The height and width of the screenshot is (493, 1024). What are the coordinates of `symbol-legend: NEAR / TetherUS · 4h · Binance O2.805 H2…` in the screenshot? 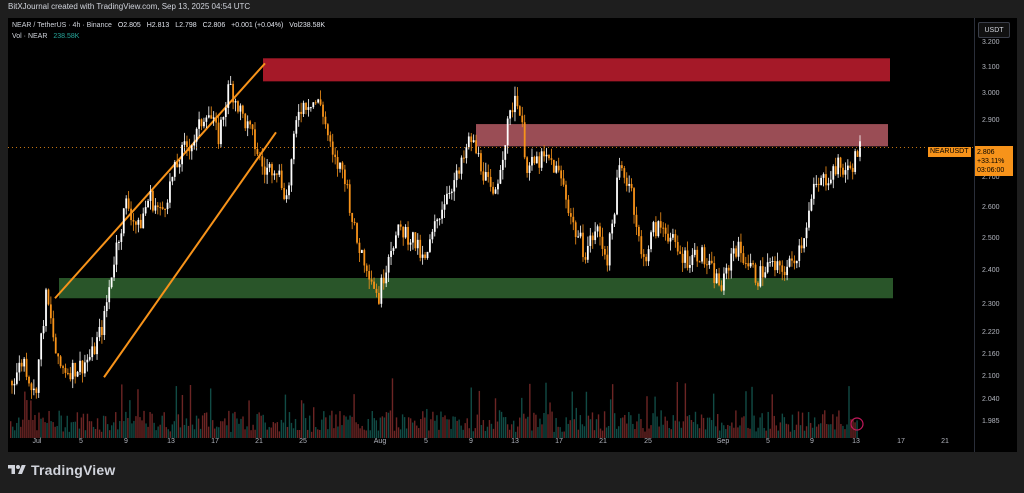 It's located at (168, 25).